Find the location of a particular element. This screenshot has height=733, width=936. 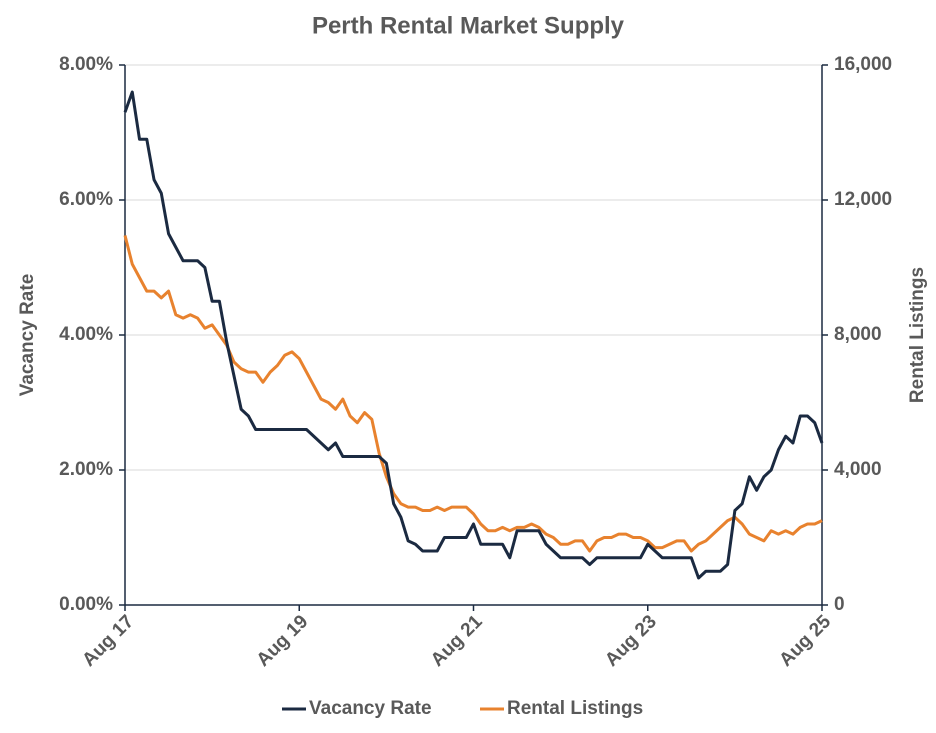

x-tick-label: Aug 23 is located at coordinates (631, 641).